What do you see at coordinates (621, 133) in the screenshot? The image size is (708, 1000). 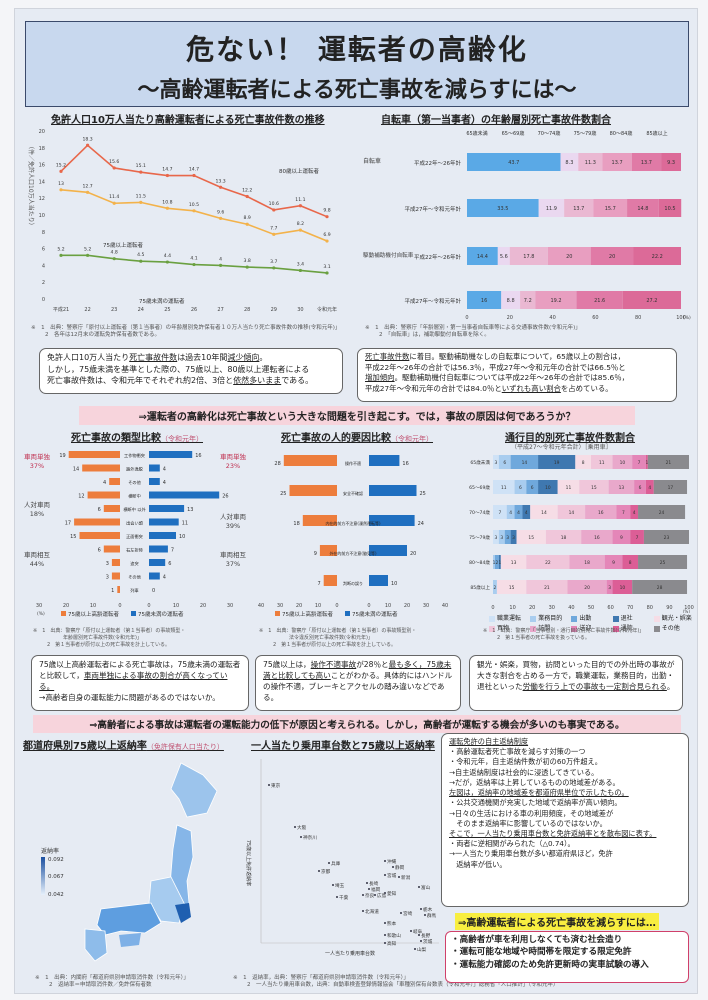 I see `segment-label: 80〜84歳` at bounding box center [621, 133].